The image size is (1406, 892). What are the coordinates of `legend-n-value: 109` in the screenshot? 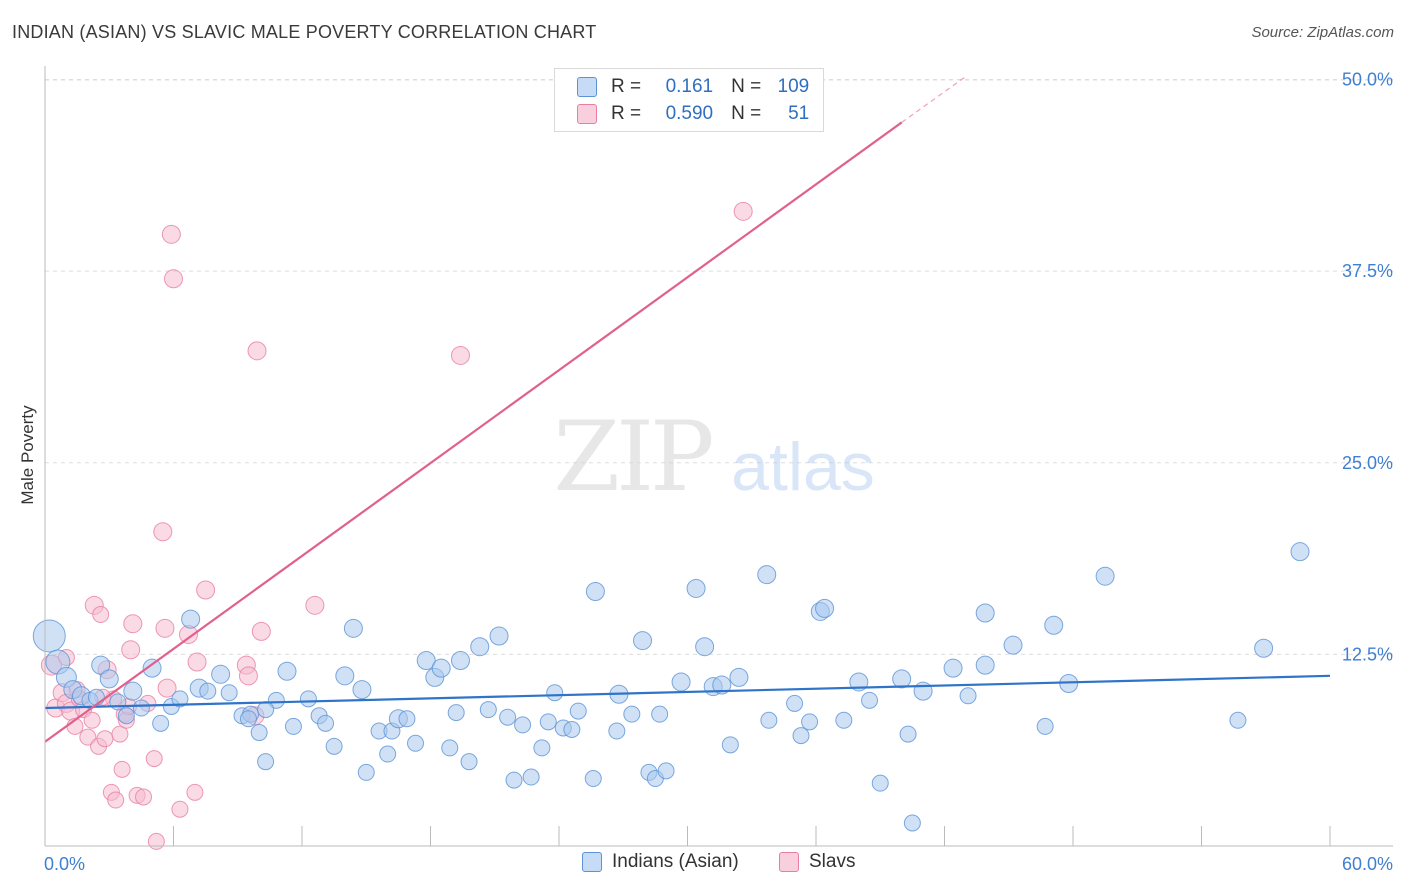 It's located at (793, 86).